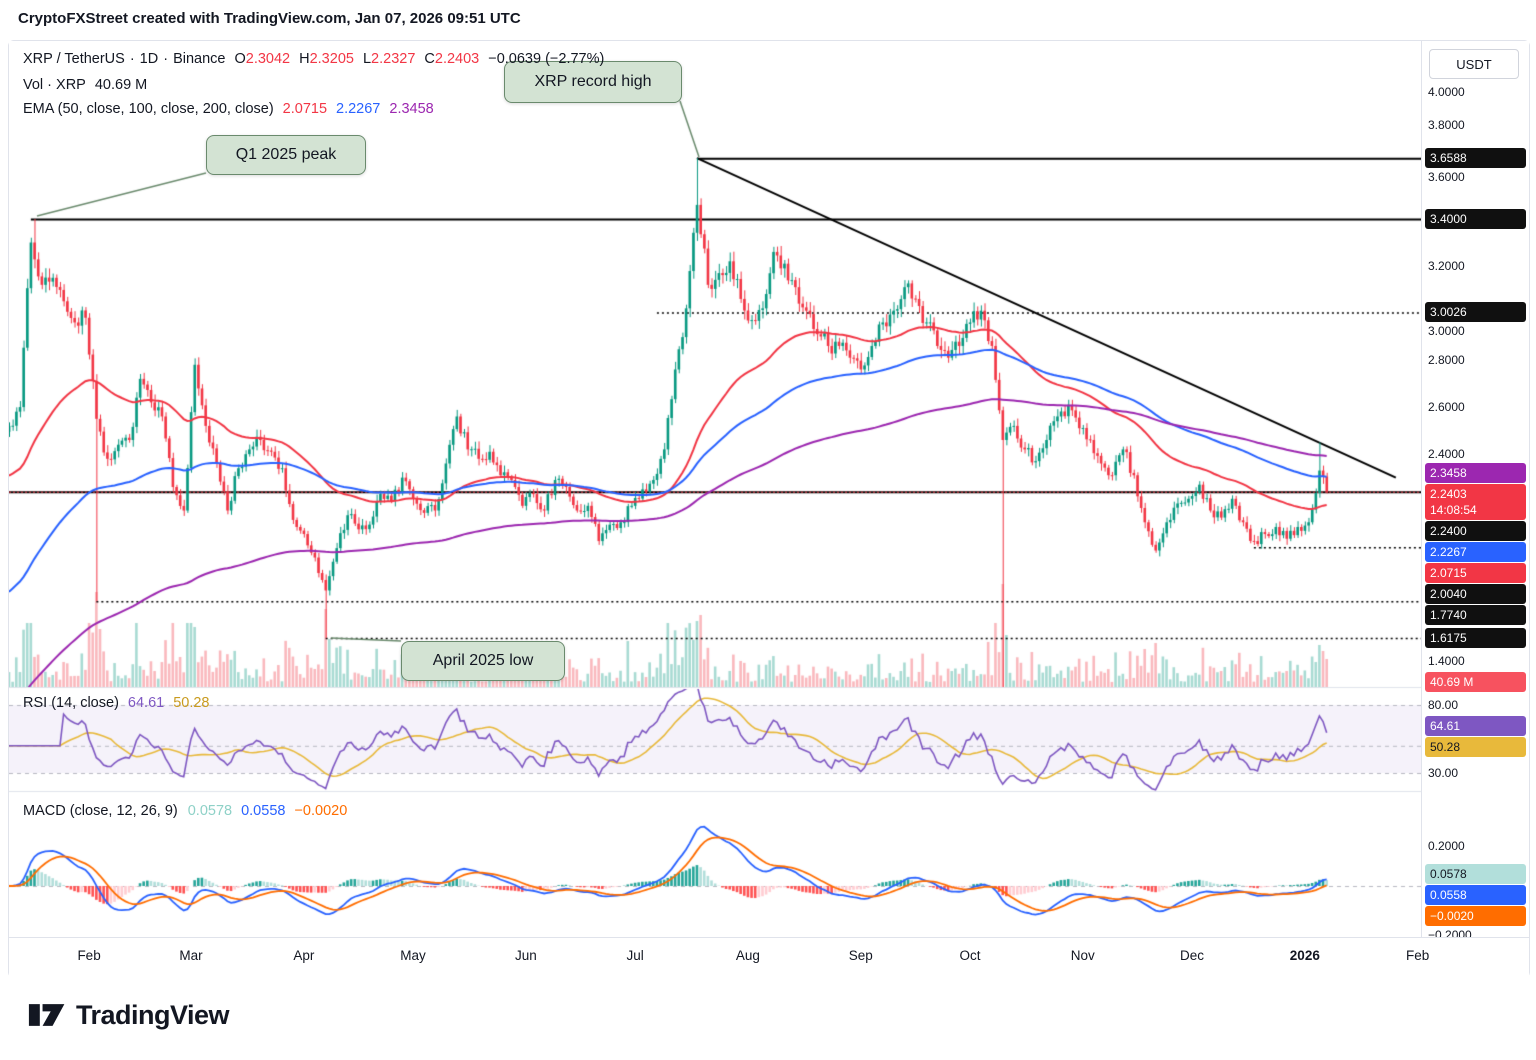 The width and height of the screenshot is (1536, 1060). Describe the element at coordinates (769, 957) in the screenshot. I see `time-axis: Feb Mar Apr May Jun Jul Aug Sep Oct Nov Dec 2026 Feb` at that location.